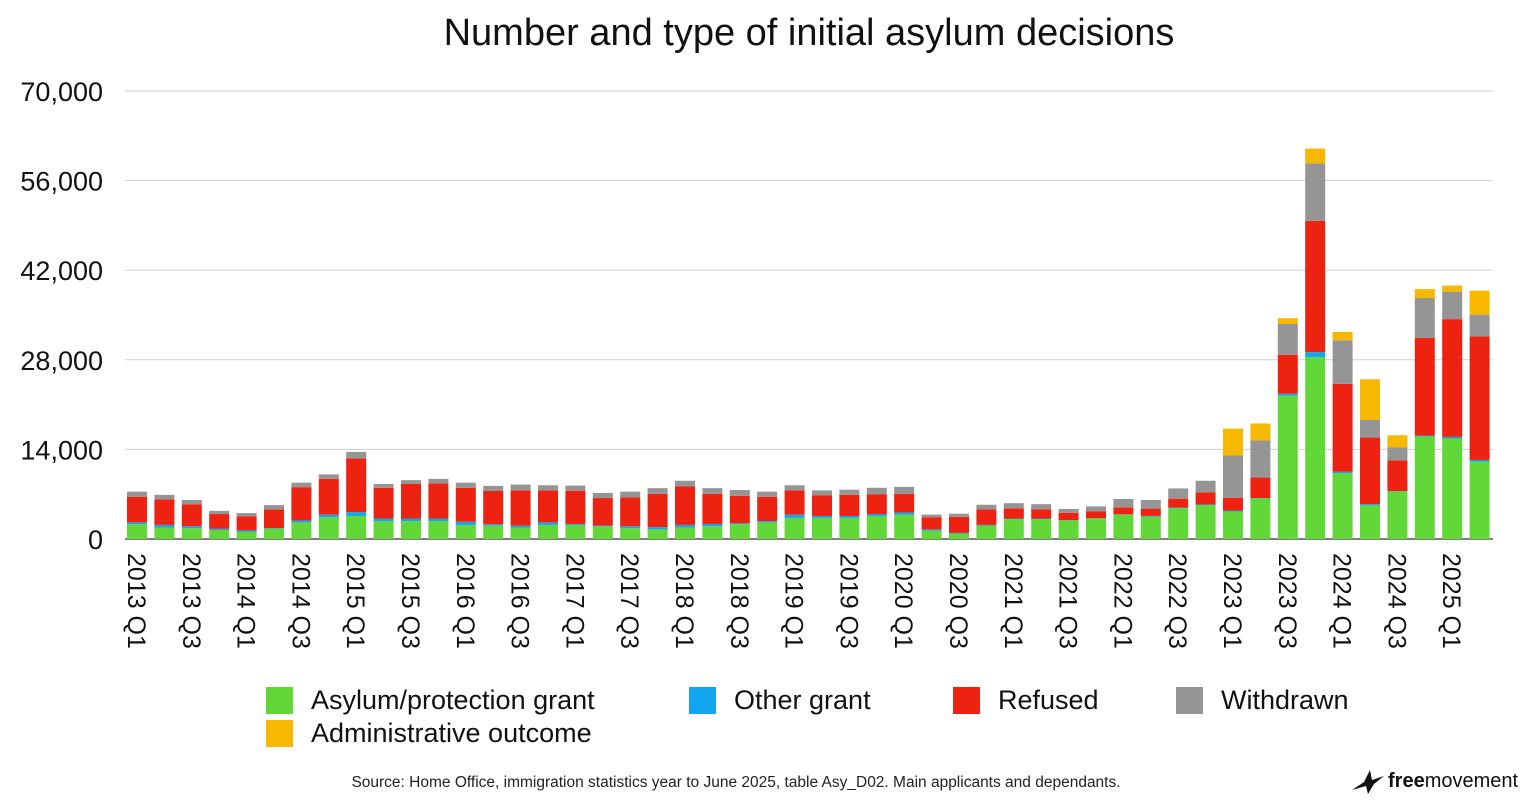 The height and width of the screenshot is (809, 1536). I want to click on x-tick-label: 2014 Q1, so click(246, 601).